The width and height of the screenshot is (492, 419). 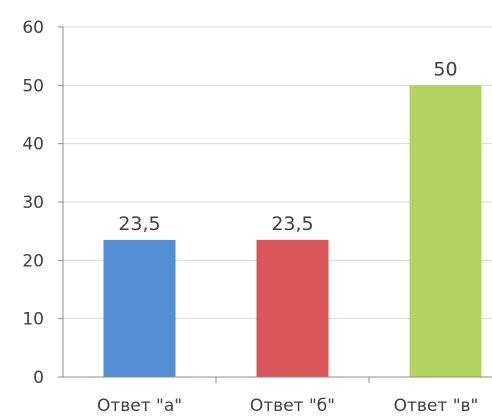 What do you see at coordinates (292, 406) in the screenshot?
I see `category-label-2: Ответ "б"` at bounding box center [292, 406].